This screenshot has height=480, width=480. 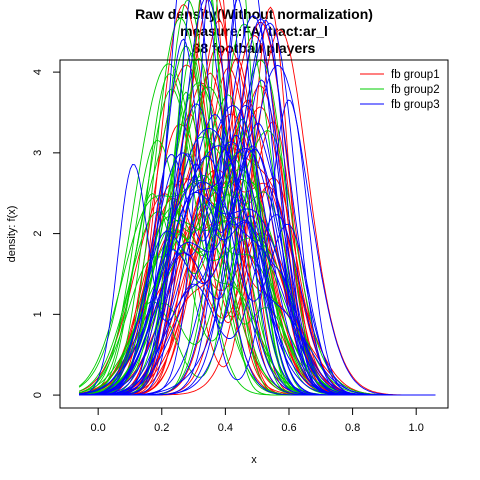 I want to click on legend-label: fb group3, so click(x=415, y=105).